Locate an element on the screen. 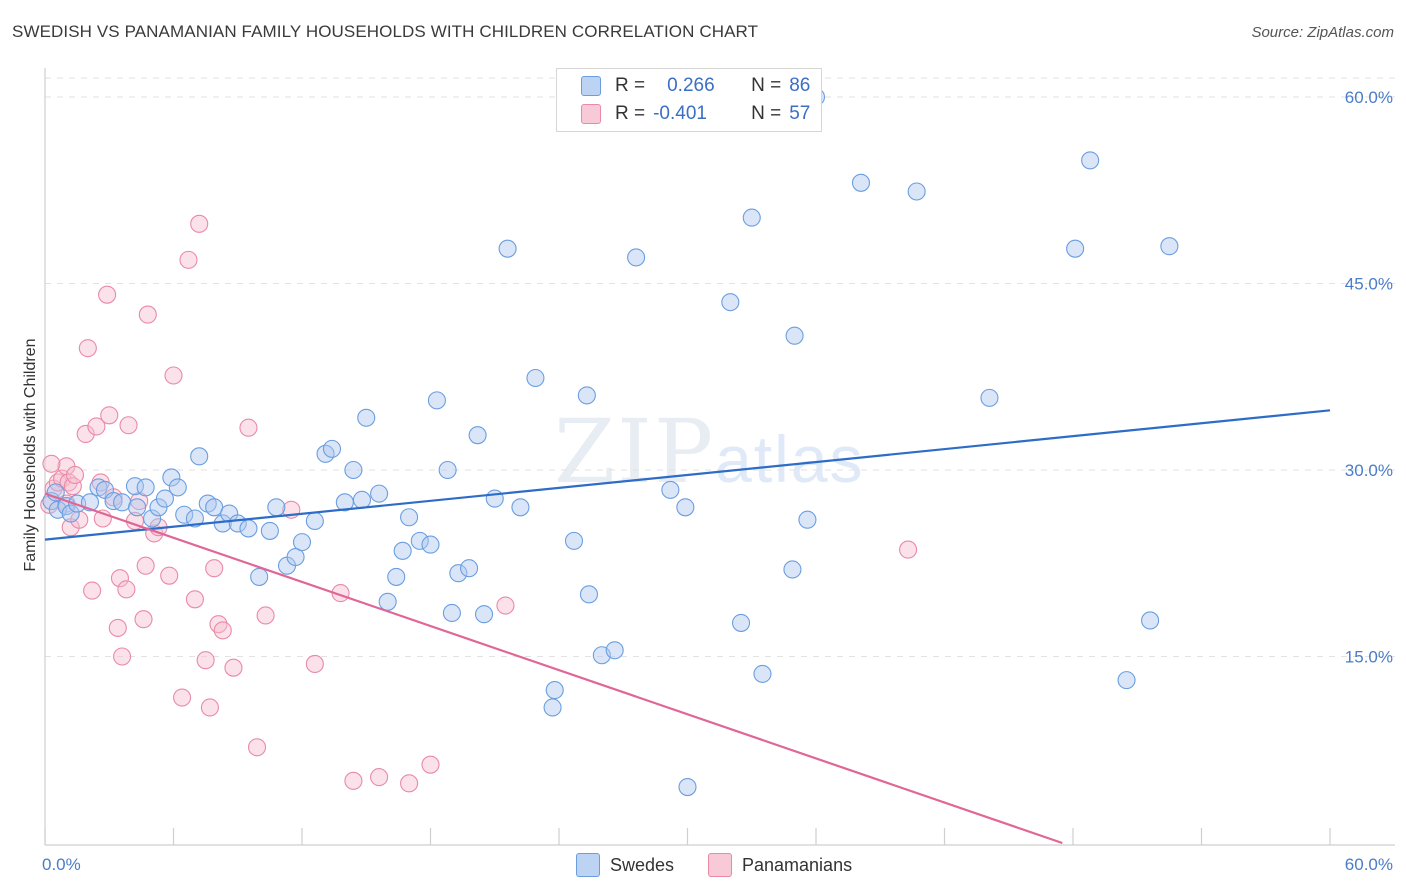  source-label: Source: ZipAtlas.com is located at coordinates (1322, 32).